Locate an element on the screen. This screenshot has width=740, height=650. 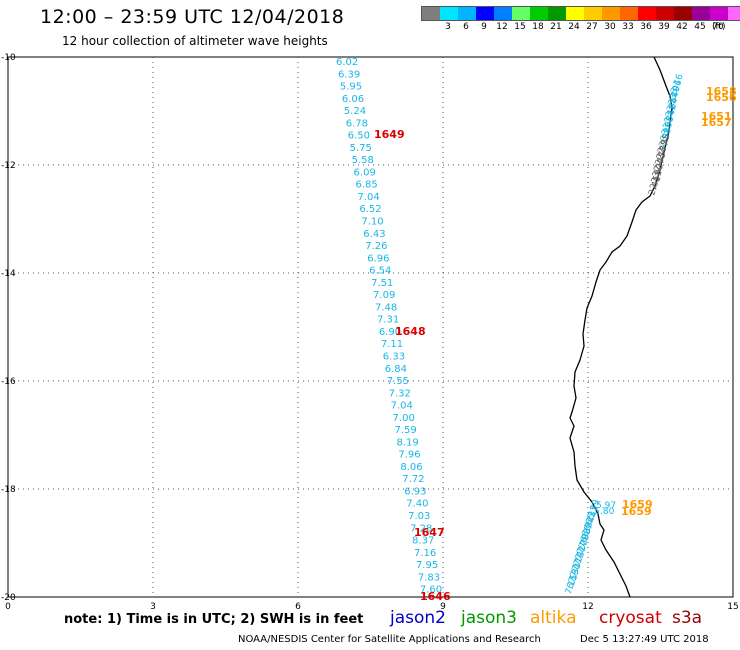
wave-height-value: 8.19 is located at coordinates (407, 442).